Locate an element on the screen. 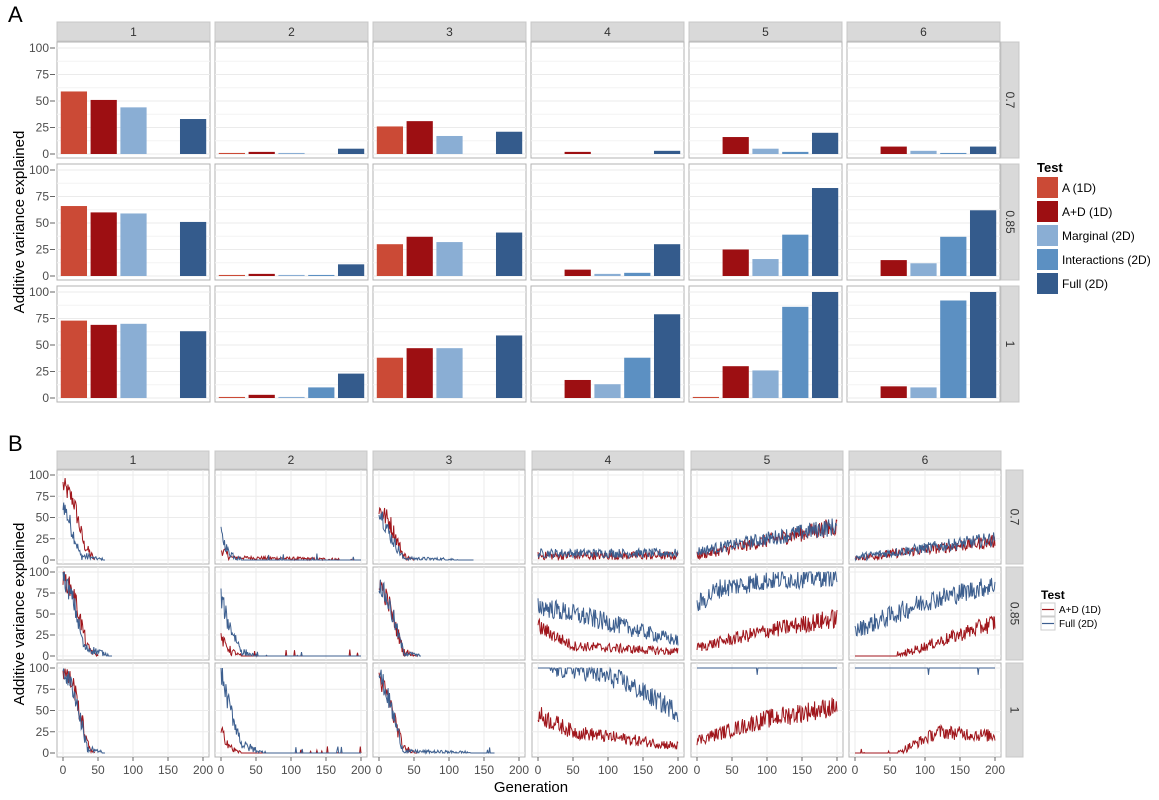  bar-interactions-2d-col6-row0.7 is located at coordinates (953, 153).